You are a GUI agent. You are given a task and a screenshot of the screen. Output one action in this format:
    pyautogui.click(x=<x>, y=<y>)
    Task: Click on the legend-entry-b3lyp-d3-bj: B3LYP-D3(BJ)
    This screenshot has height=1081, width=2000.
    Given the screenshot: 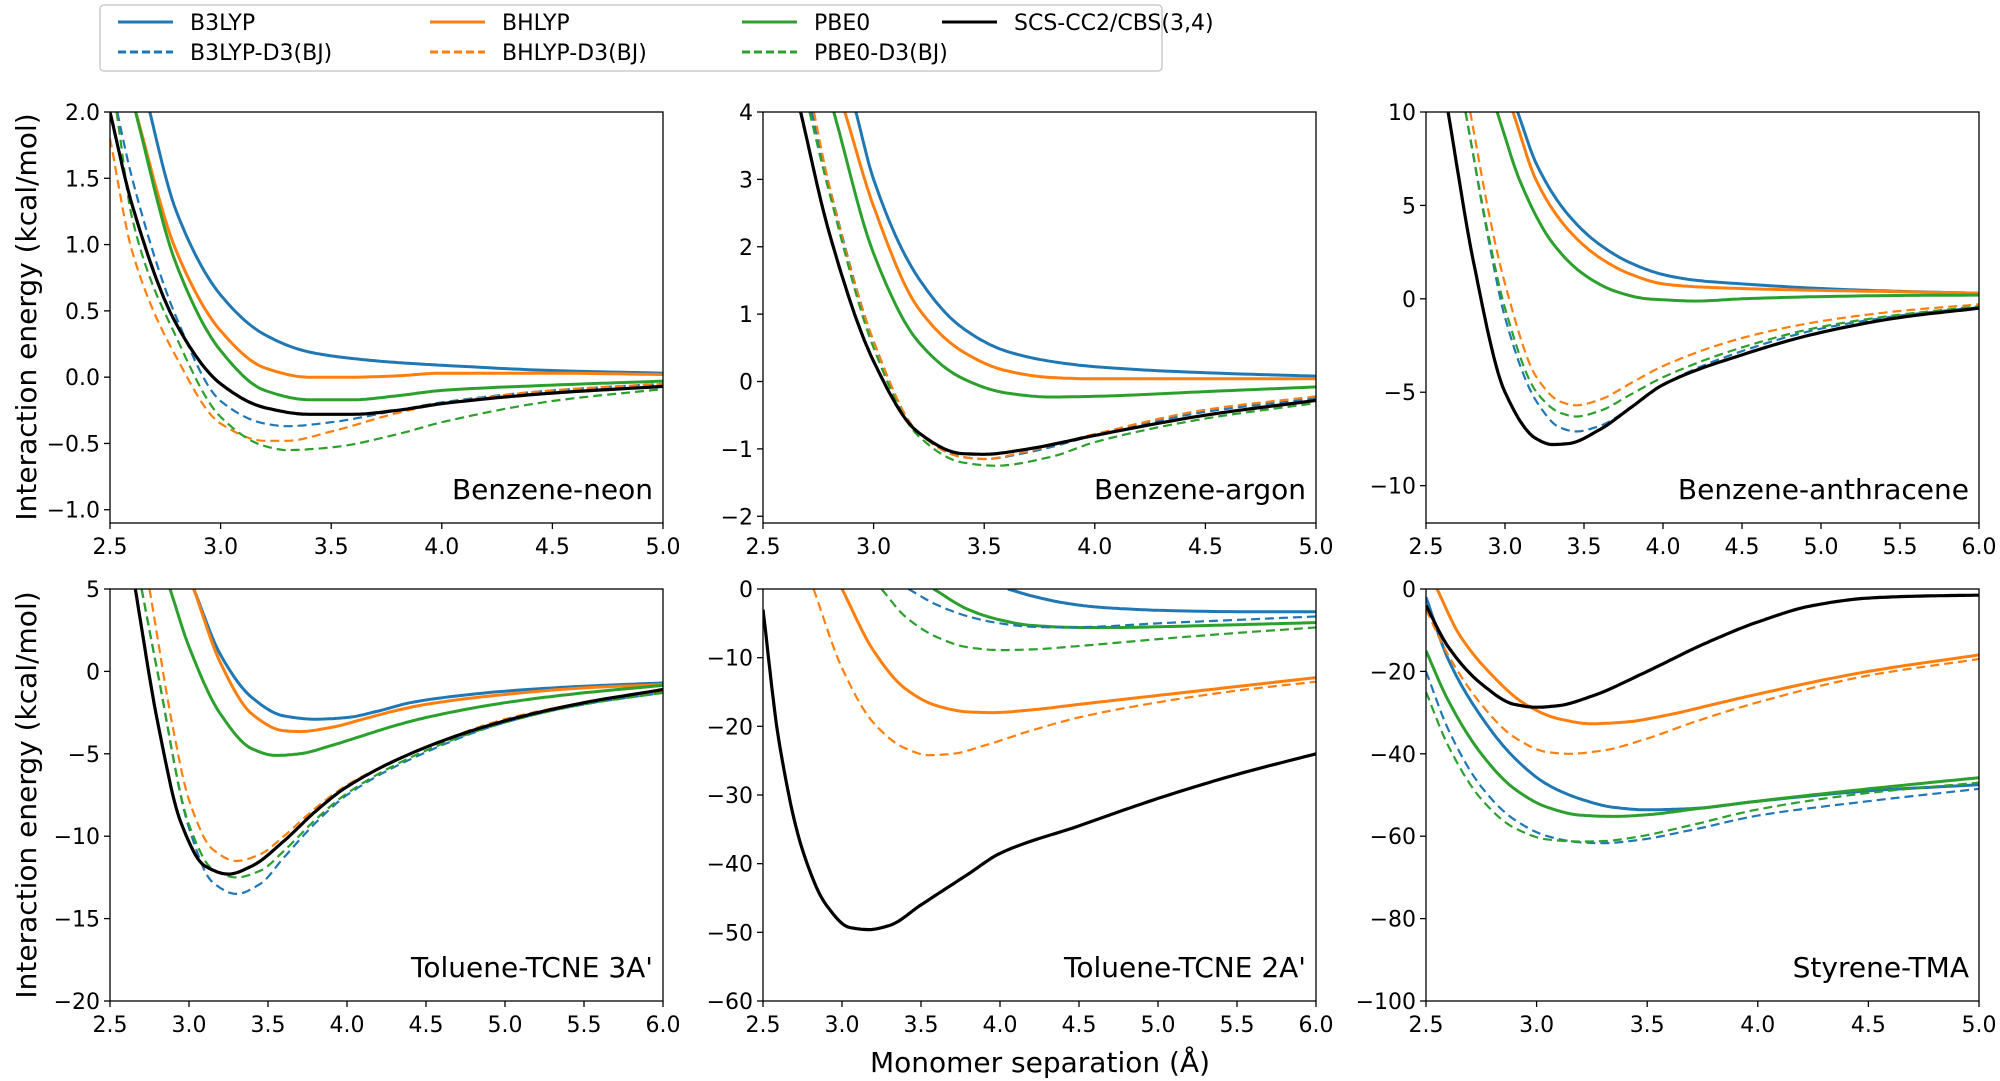 What is the action you would take?
    pyautogui.click(x=225, y=53)
    